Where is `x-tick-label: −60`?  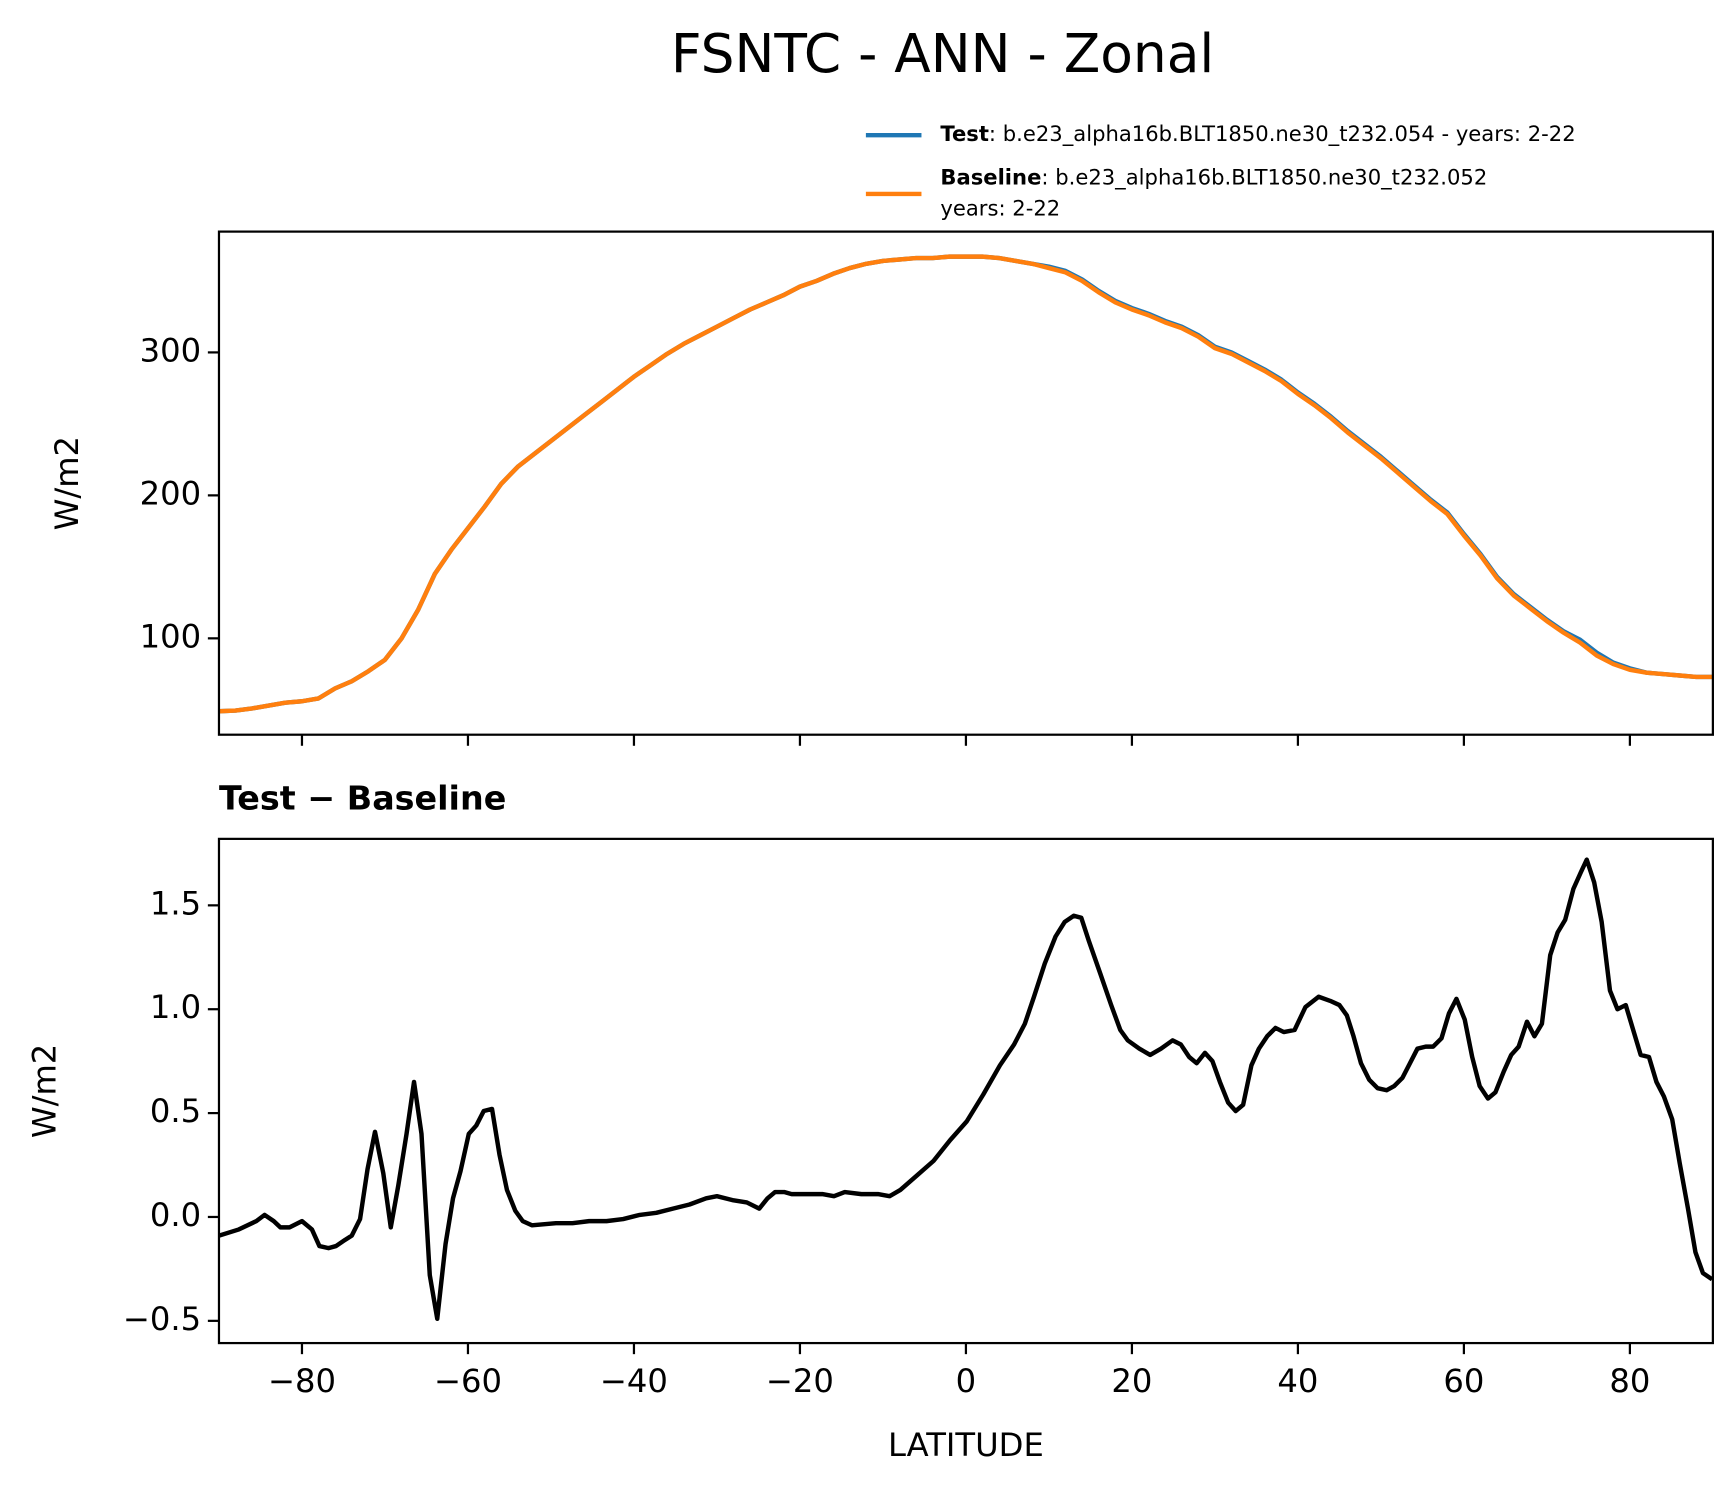 x-tick-label: −60 is located at coordinates (468, 1381).